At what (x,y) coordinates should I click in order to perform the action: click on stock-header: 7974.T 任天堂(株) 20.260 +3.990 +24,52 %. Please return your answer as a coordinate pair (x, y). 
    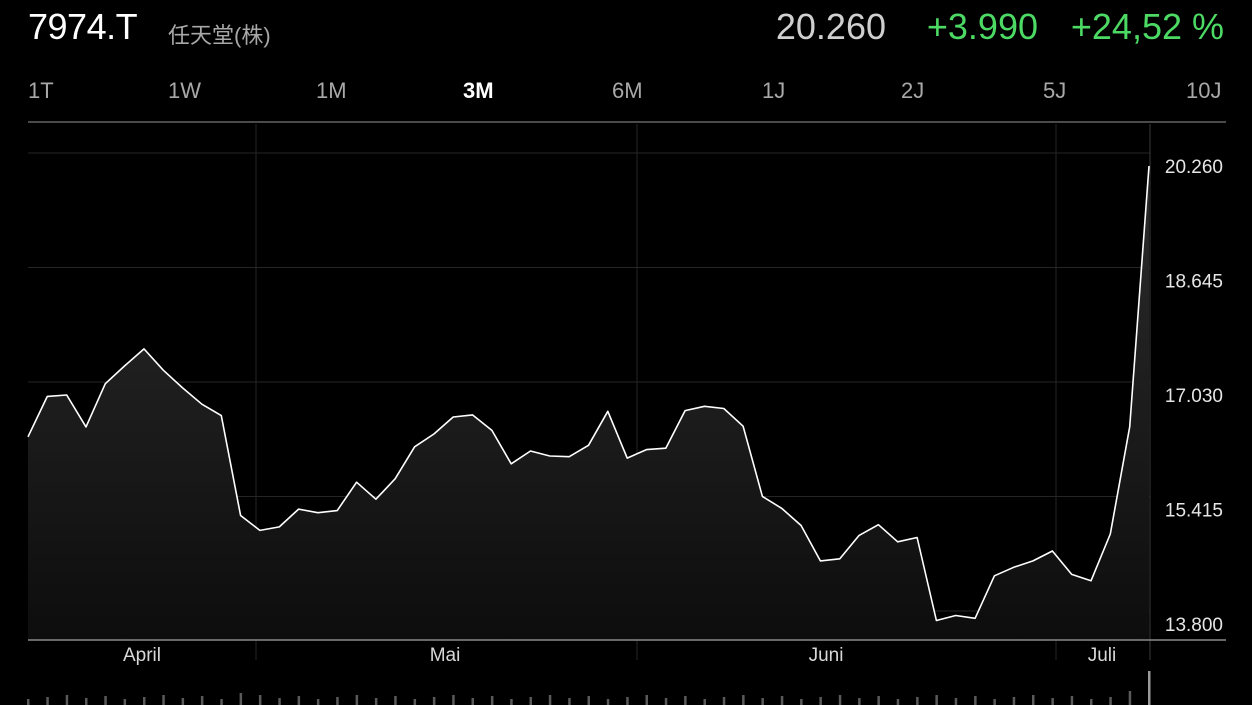
    Looking at the image, I should click on (626, 30).